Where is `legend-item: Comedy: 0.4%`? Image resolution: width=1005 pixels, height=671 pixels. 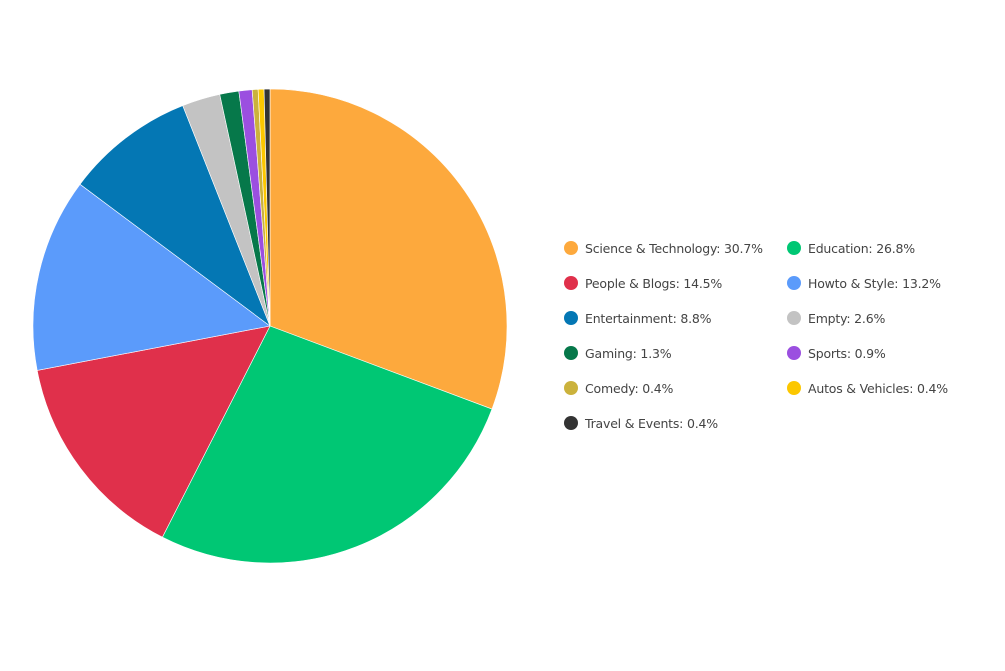 legend-item: Comedy: 0.4% is located at coordinates (618, 388).